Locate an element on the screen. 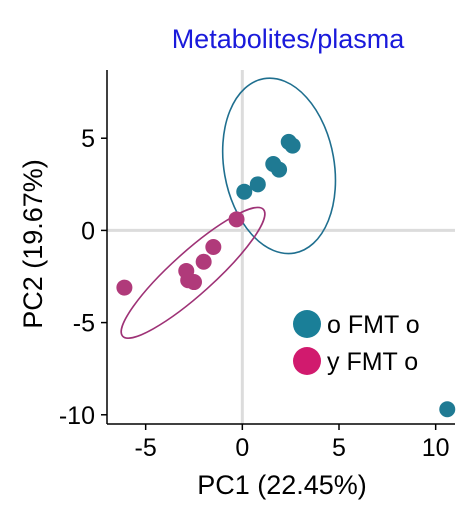 The width and height of the screenshot is (460, 506). x-tick-label: -5 is located at coordinates (146, 448).